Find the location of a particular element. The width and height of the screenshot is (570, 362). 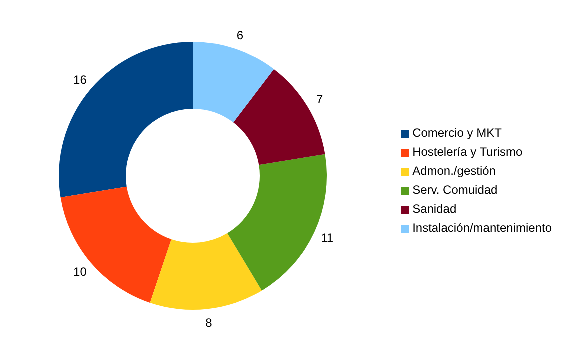

data-label: 8 is located at coordinates (209, 323).